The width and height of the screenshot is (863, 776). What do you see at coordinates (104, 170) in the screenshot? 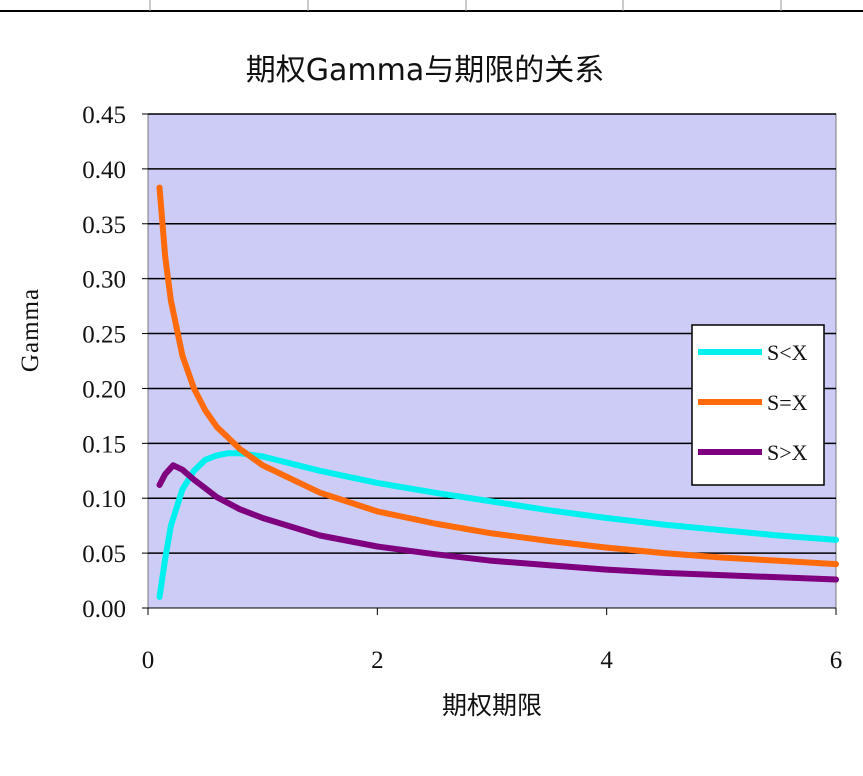
I see `y-tick-label: 0.40` at bounding box center [104, 170].